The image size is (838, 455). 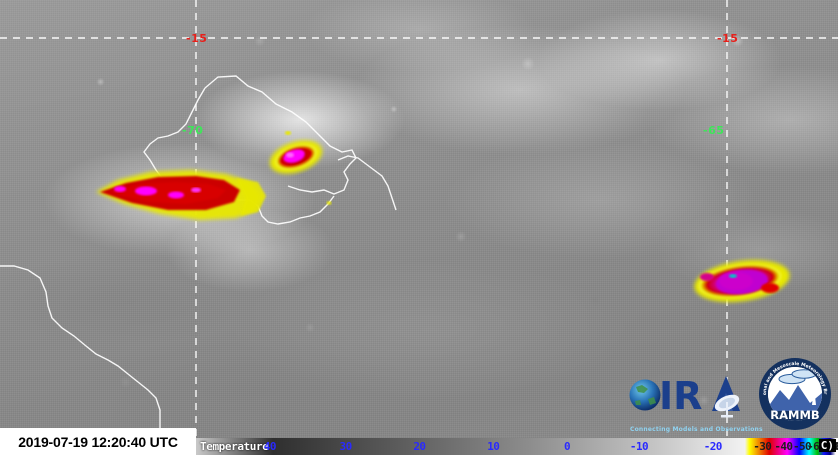 I want to click on convective-cell-east, so click(x=742, y=281).